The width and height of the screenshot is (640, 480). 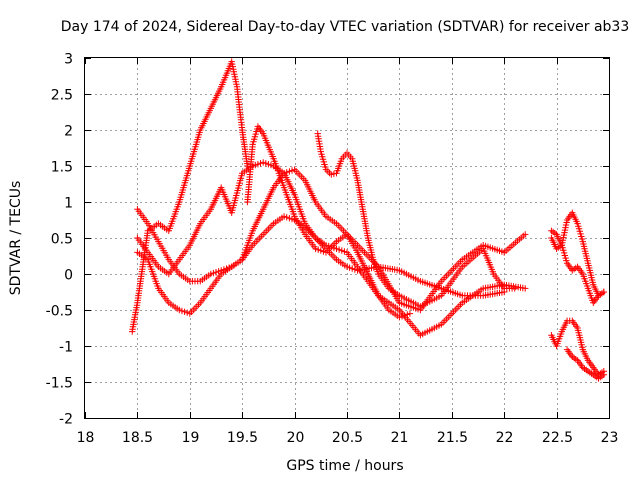 I want to click on series-track-f, so click(x=416, y=220).